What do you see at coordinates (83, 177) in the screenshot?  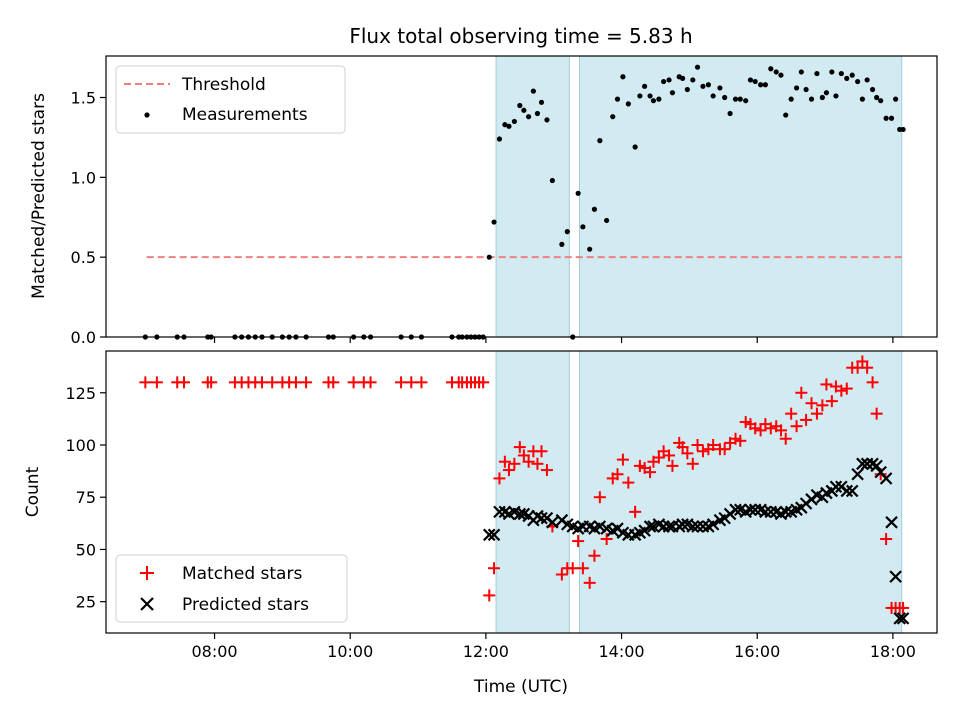 I see `y-tick-label: 1.0` at bounding box center [83, 177].